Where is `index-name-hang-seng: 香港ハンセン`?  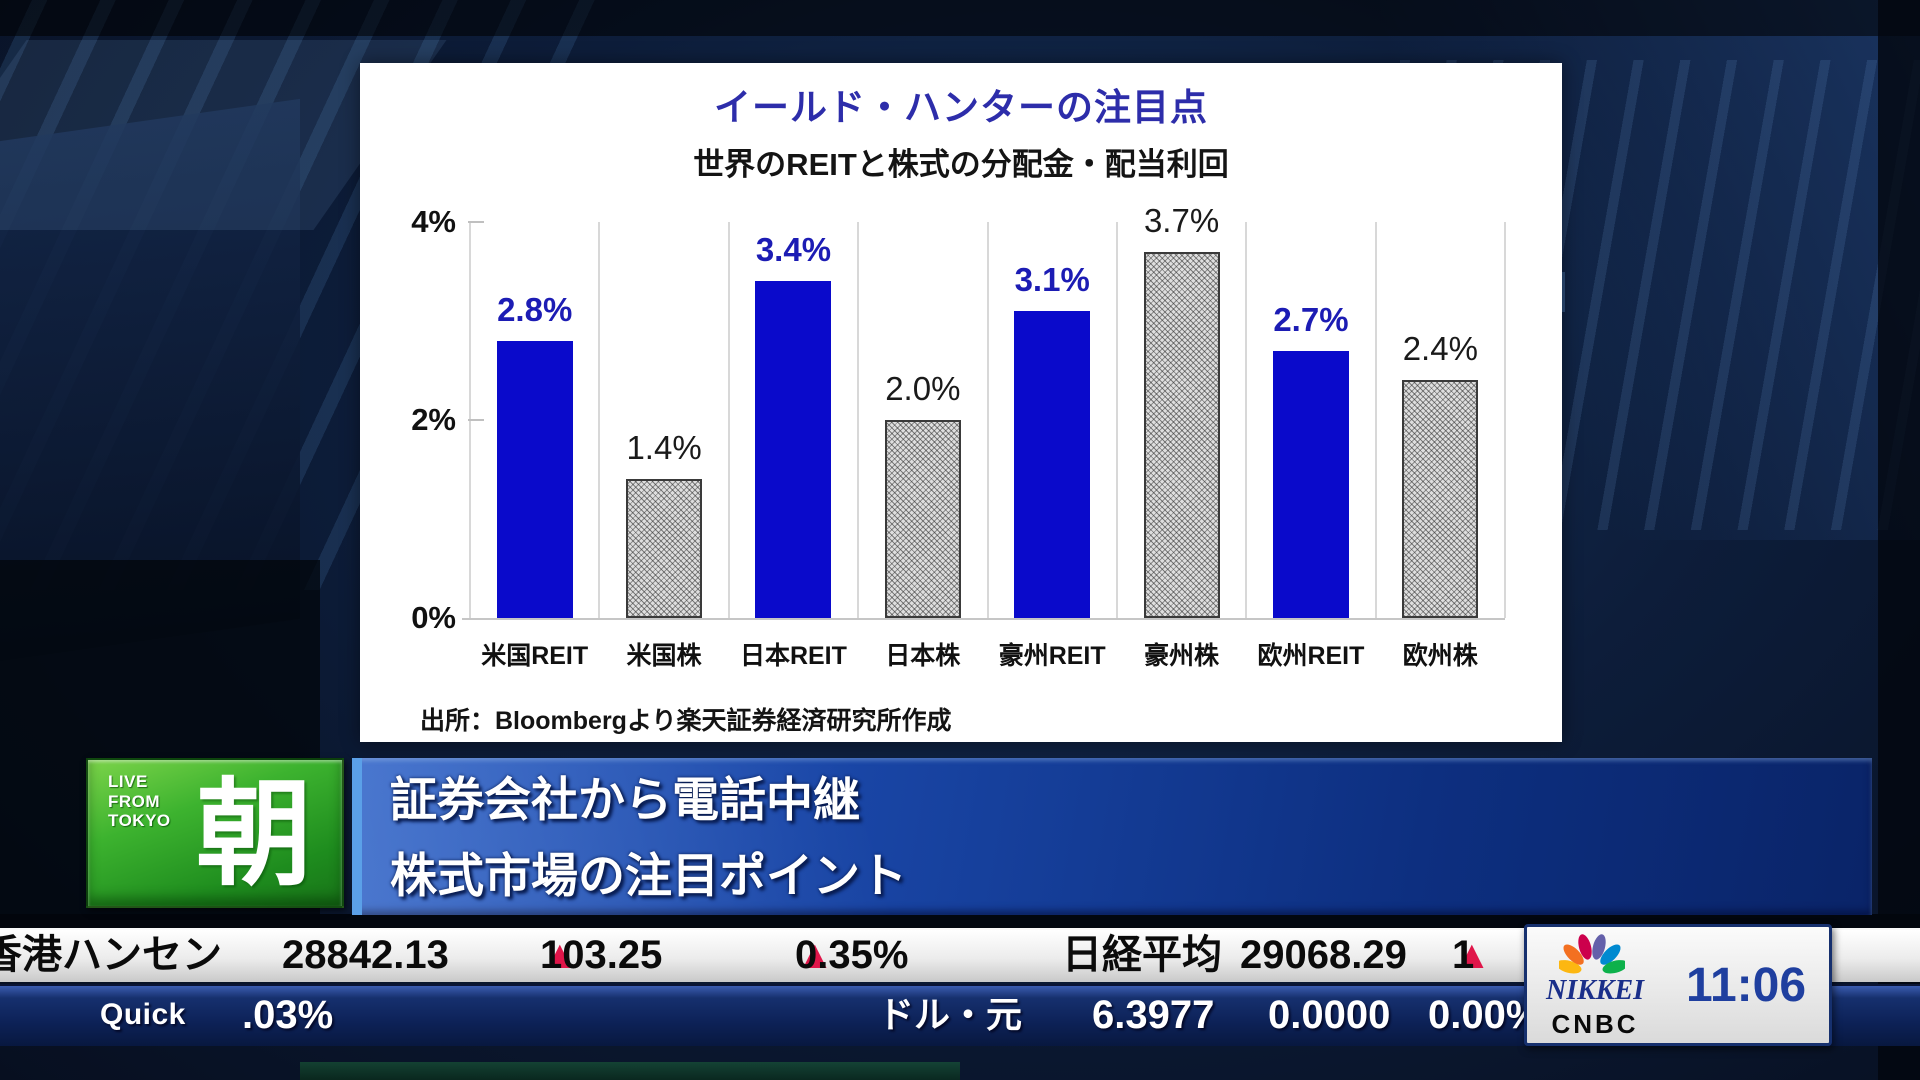 index-name-hang-seng: 香港ハンセン is located at coordinates (111, 955).